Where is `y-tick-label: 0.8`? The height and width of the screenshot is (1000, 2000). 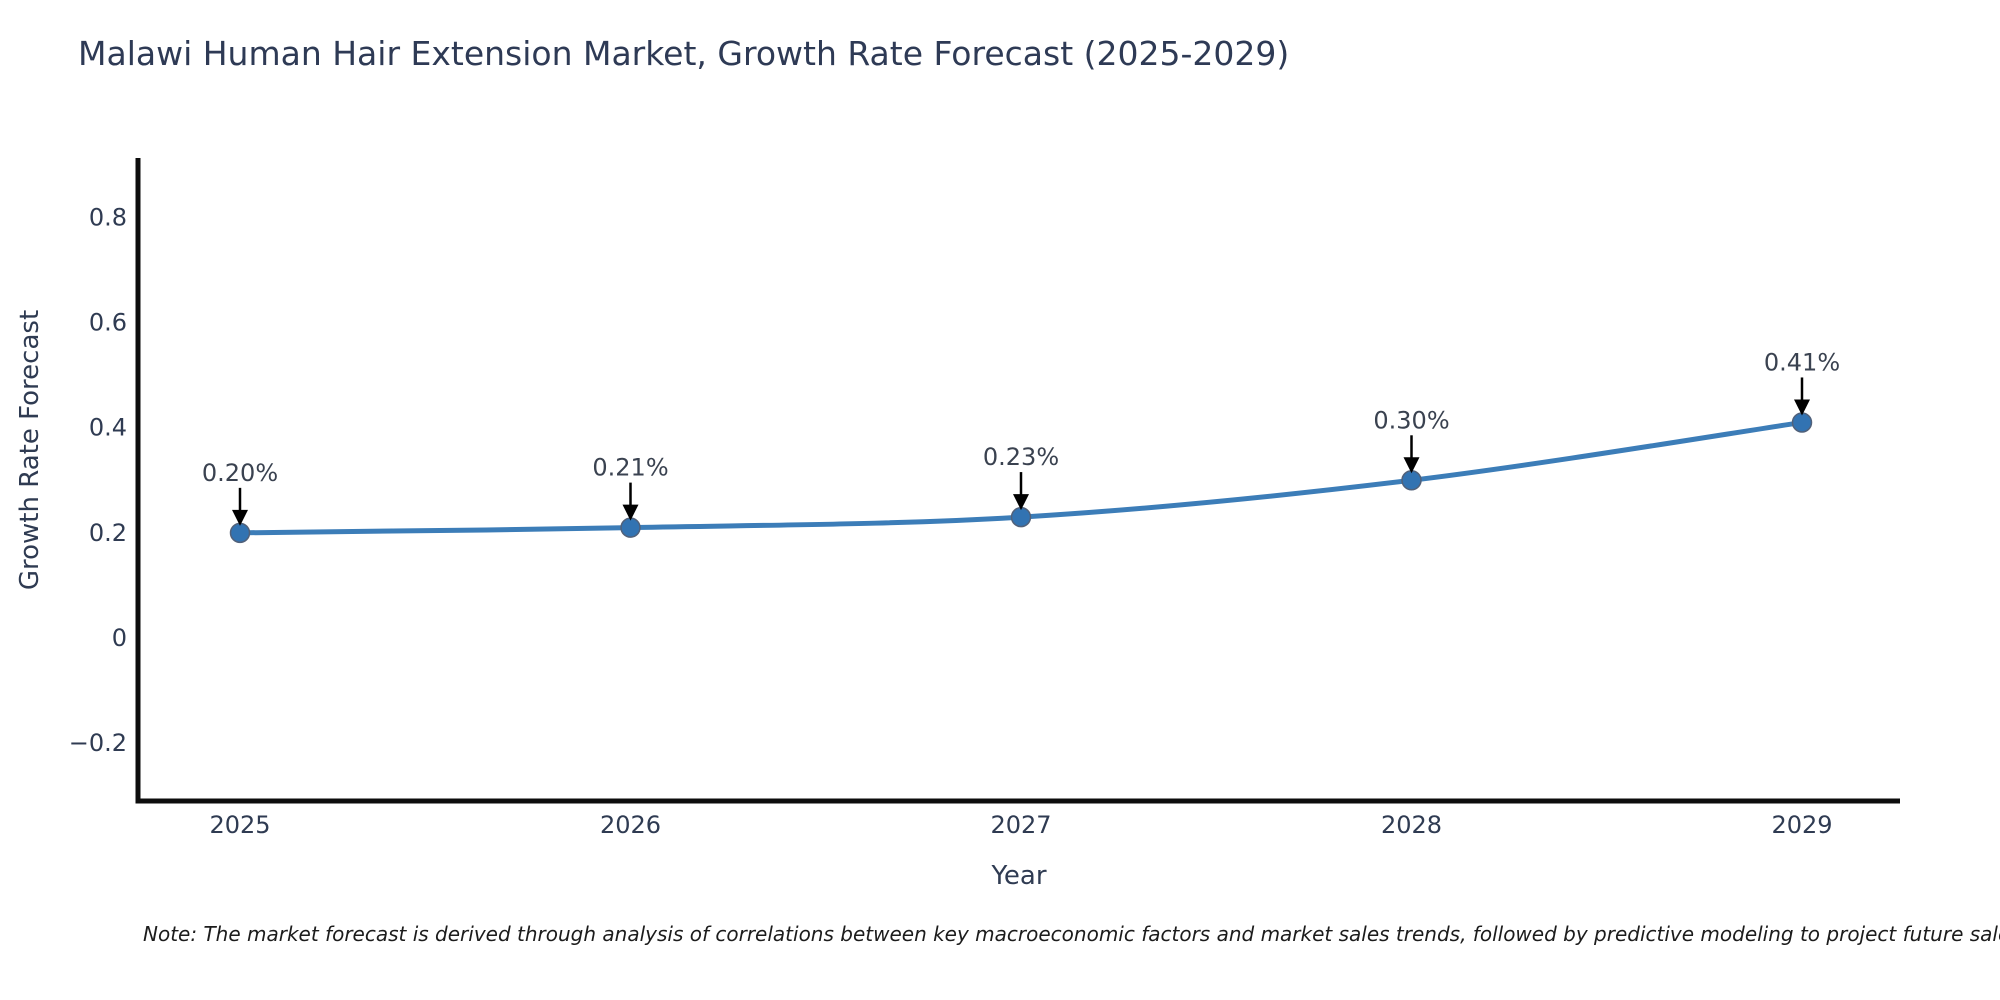 y-tick-label: 0.8 is located at coordinates (108, 217).